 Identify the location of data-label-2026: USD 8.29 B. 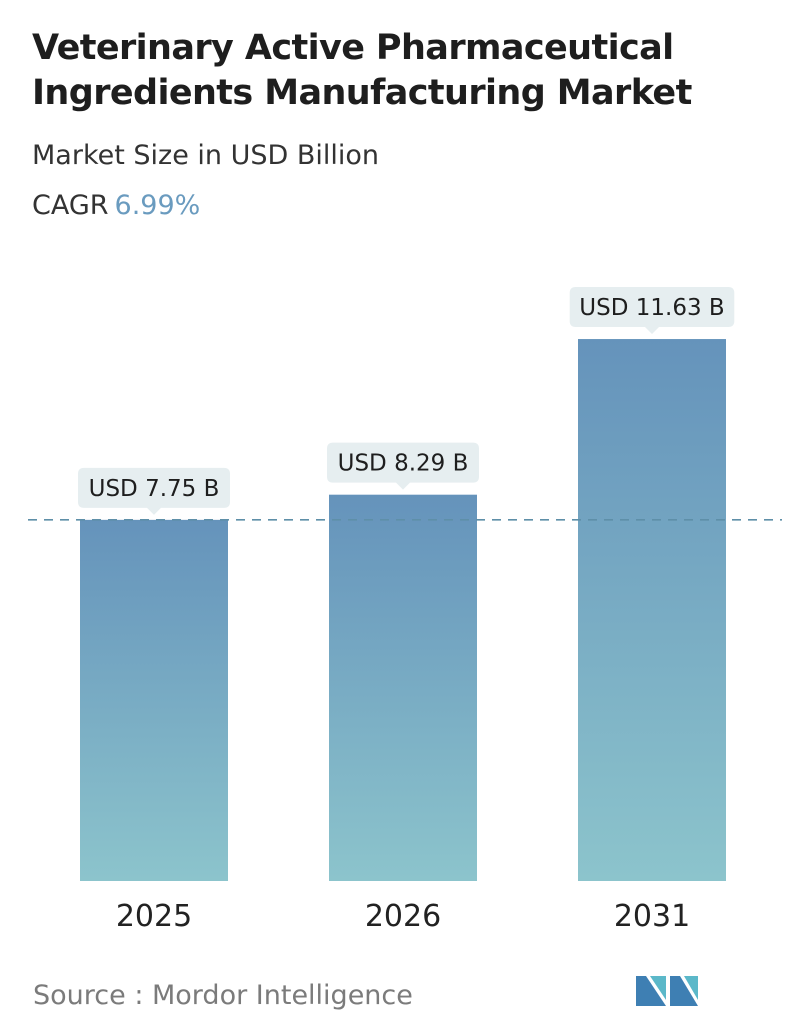
(403, 466).